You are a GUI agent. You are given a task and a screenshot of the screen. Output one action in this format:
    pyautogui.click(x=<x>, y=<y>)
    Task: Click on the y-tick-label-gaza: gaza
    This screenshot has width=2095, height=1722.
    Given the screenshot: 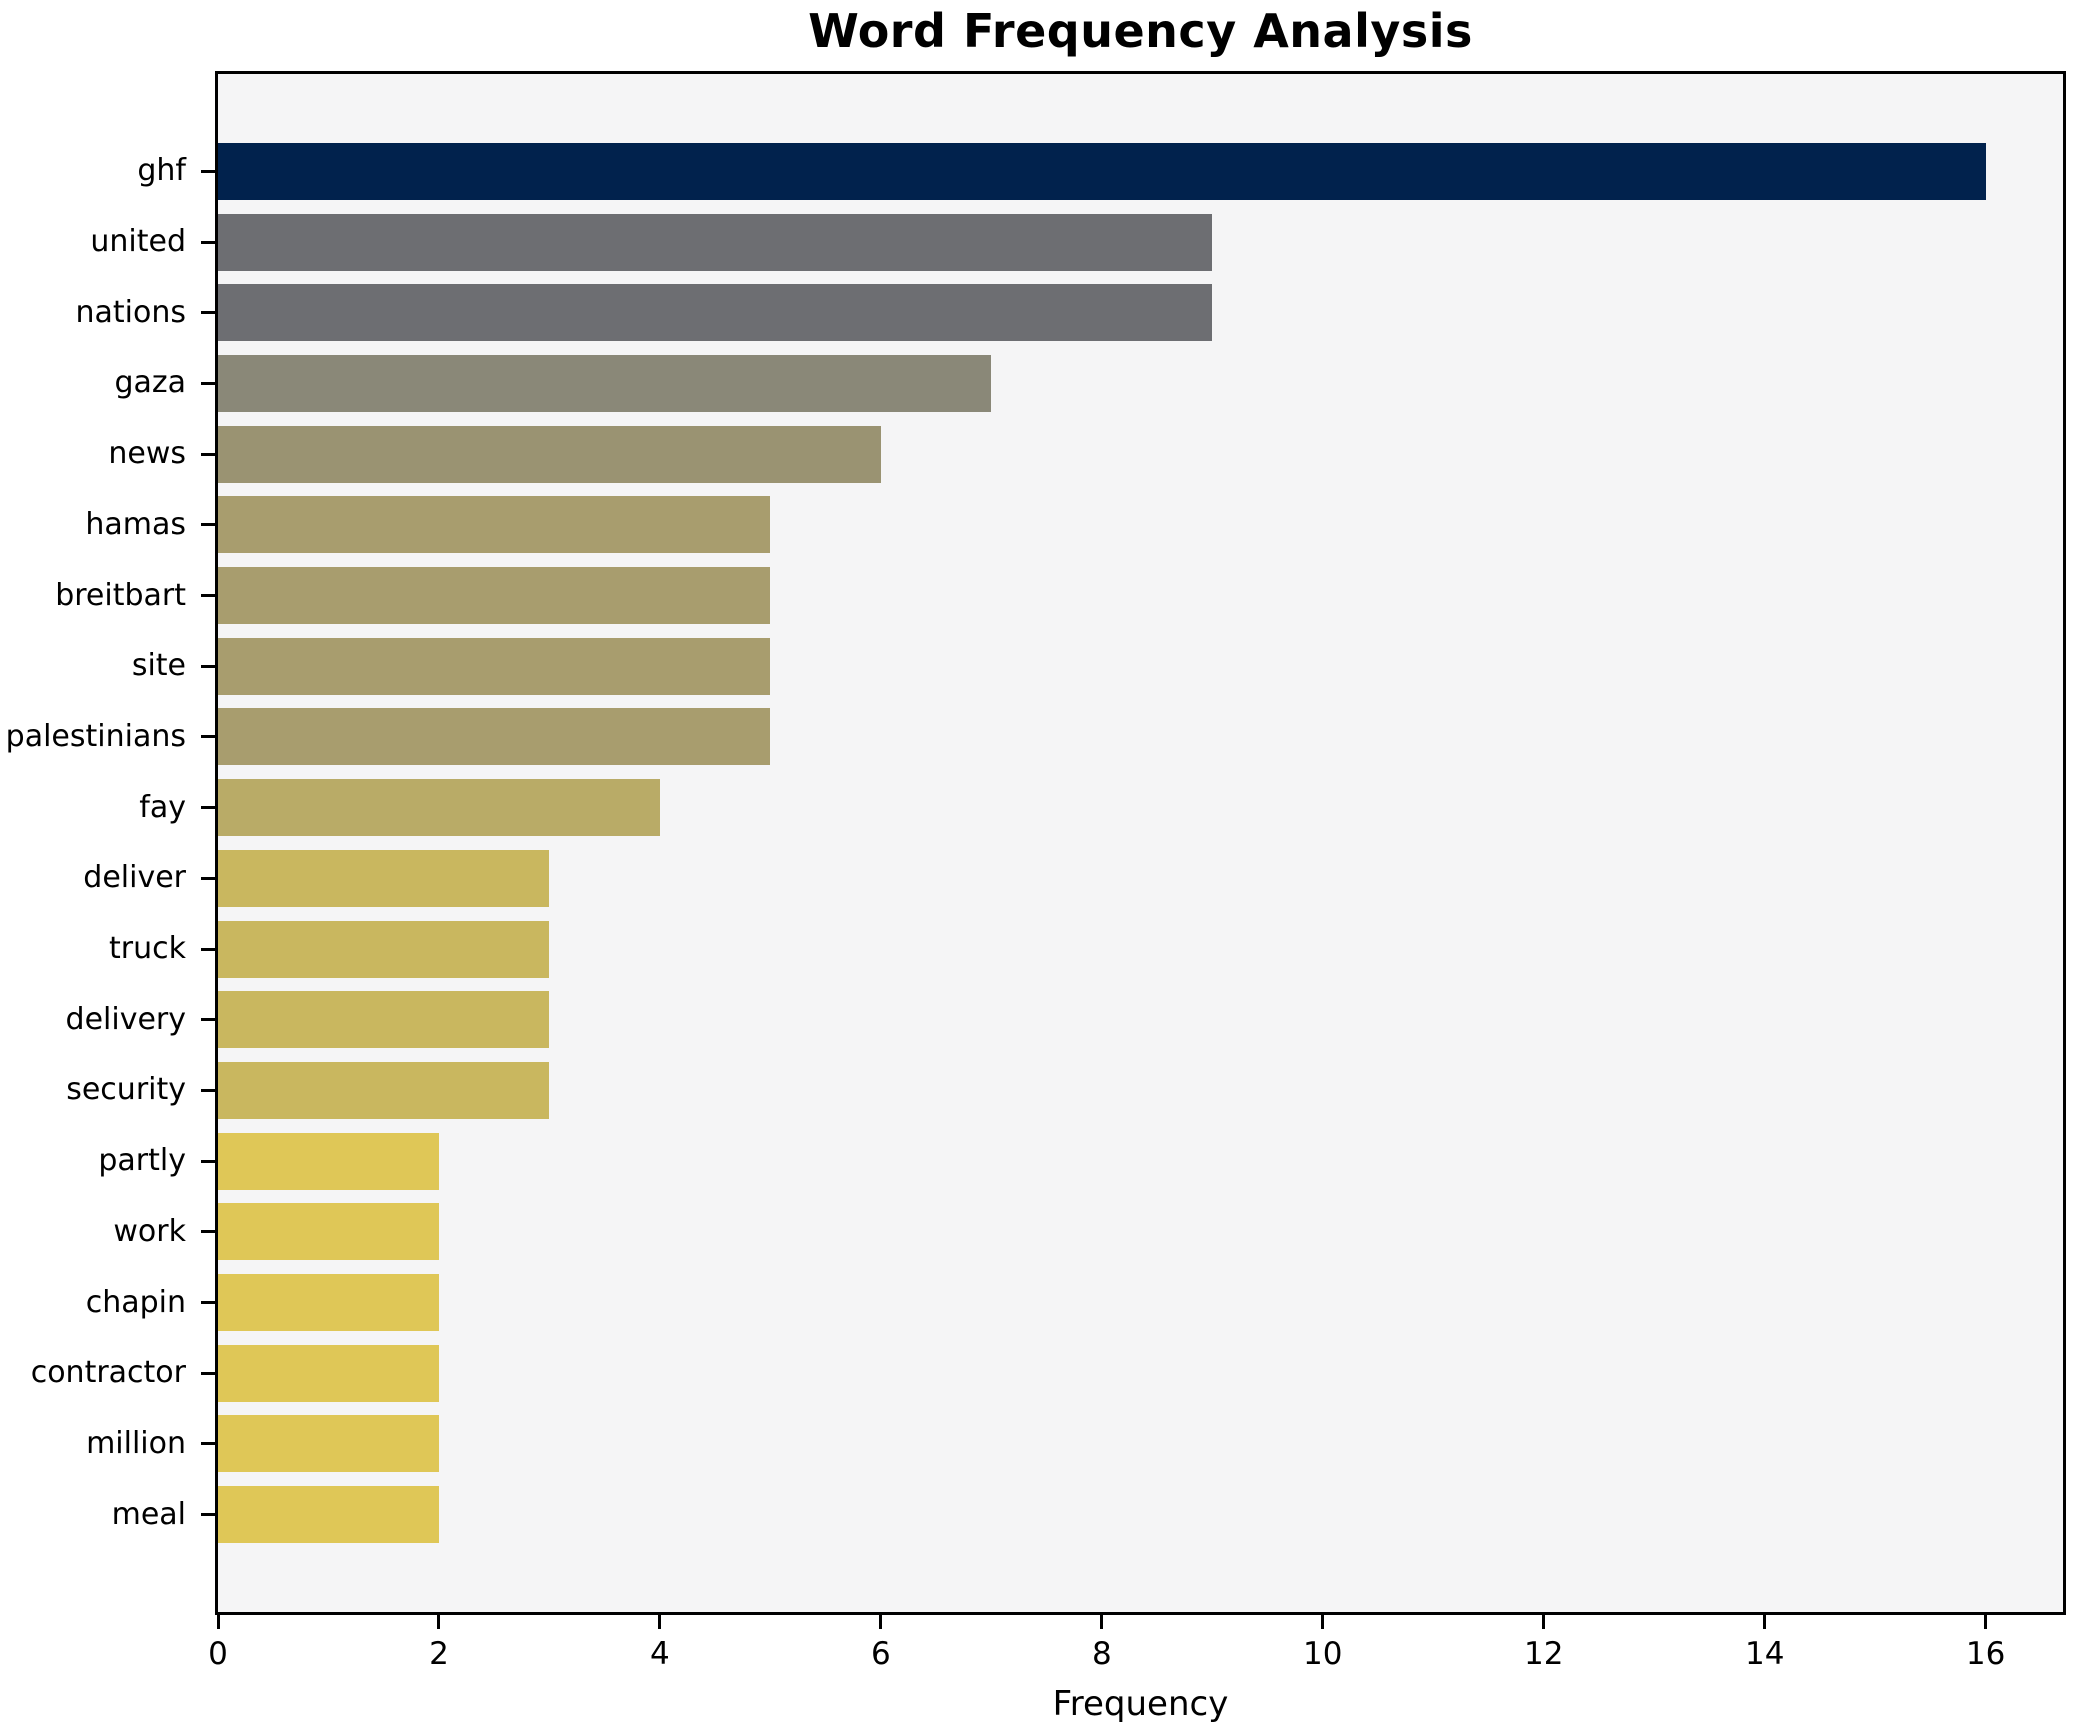 What is the action you would take?
    pyautogui.click(x=150, y=383)
    